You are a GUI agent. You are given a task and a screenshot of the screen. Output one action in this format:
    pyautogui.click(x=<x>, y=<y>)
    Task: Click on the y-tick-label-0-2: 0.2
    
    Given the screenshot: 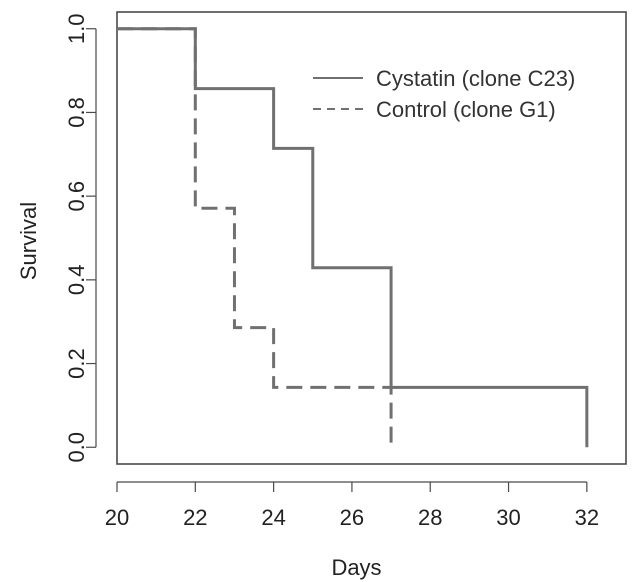 What is the action you would take?
    pyautogui.click(x=76, y=363)
    